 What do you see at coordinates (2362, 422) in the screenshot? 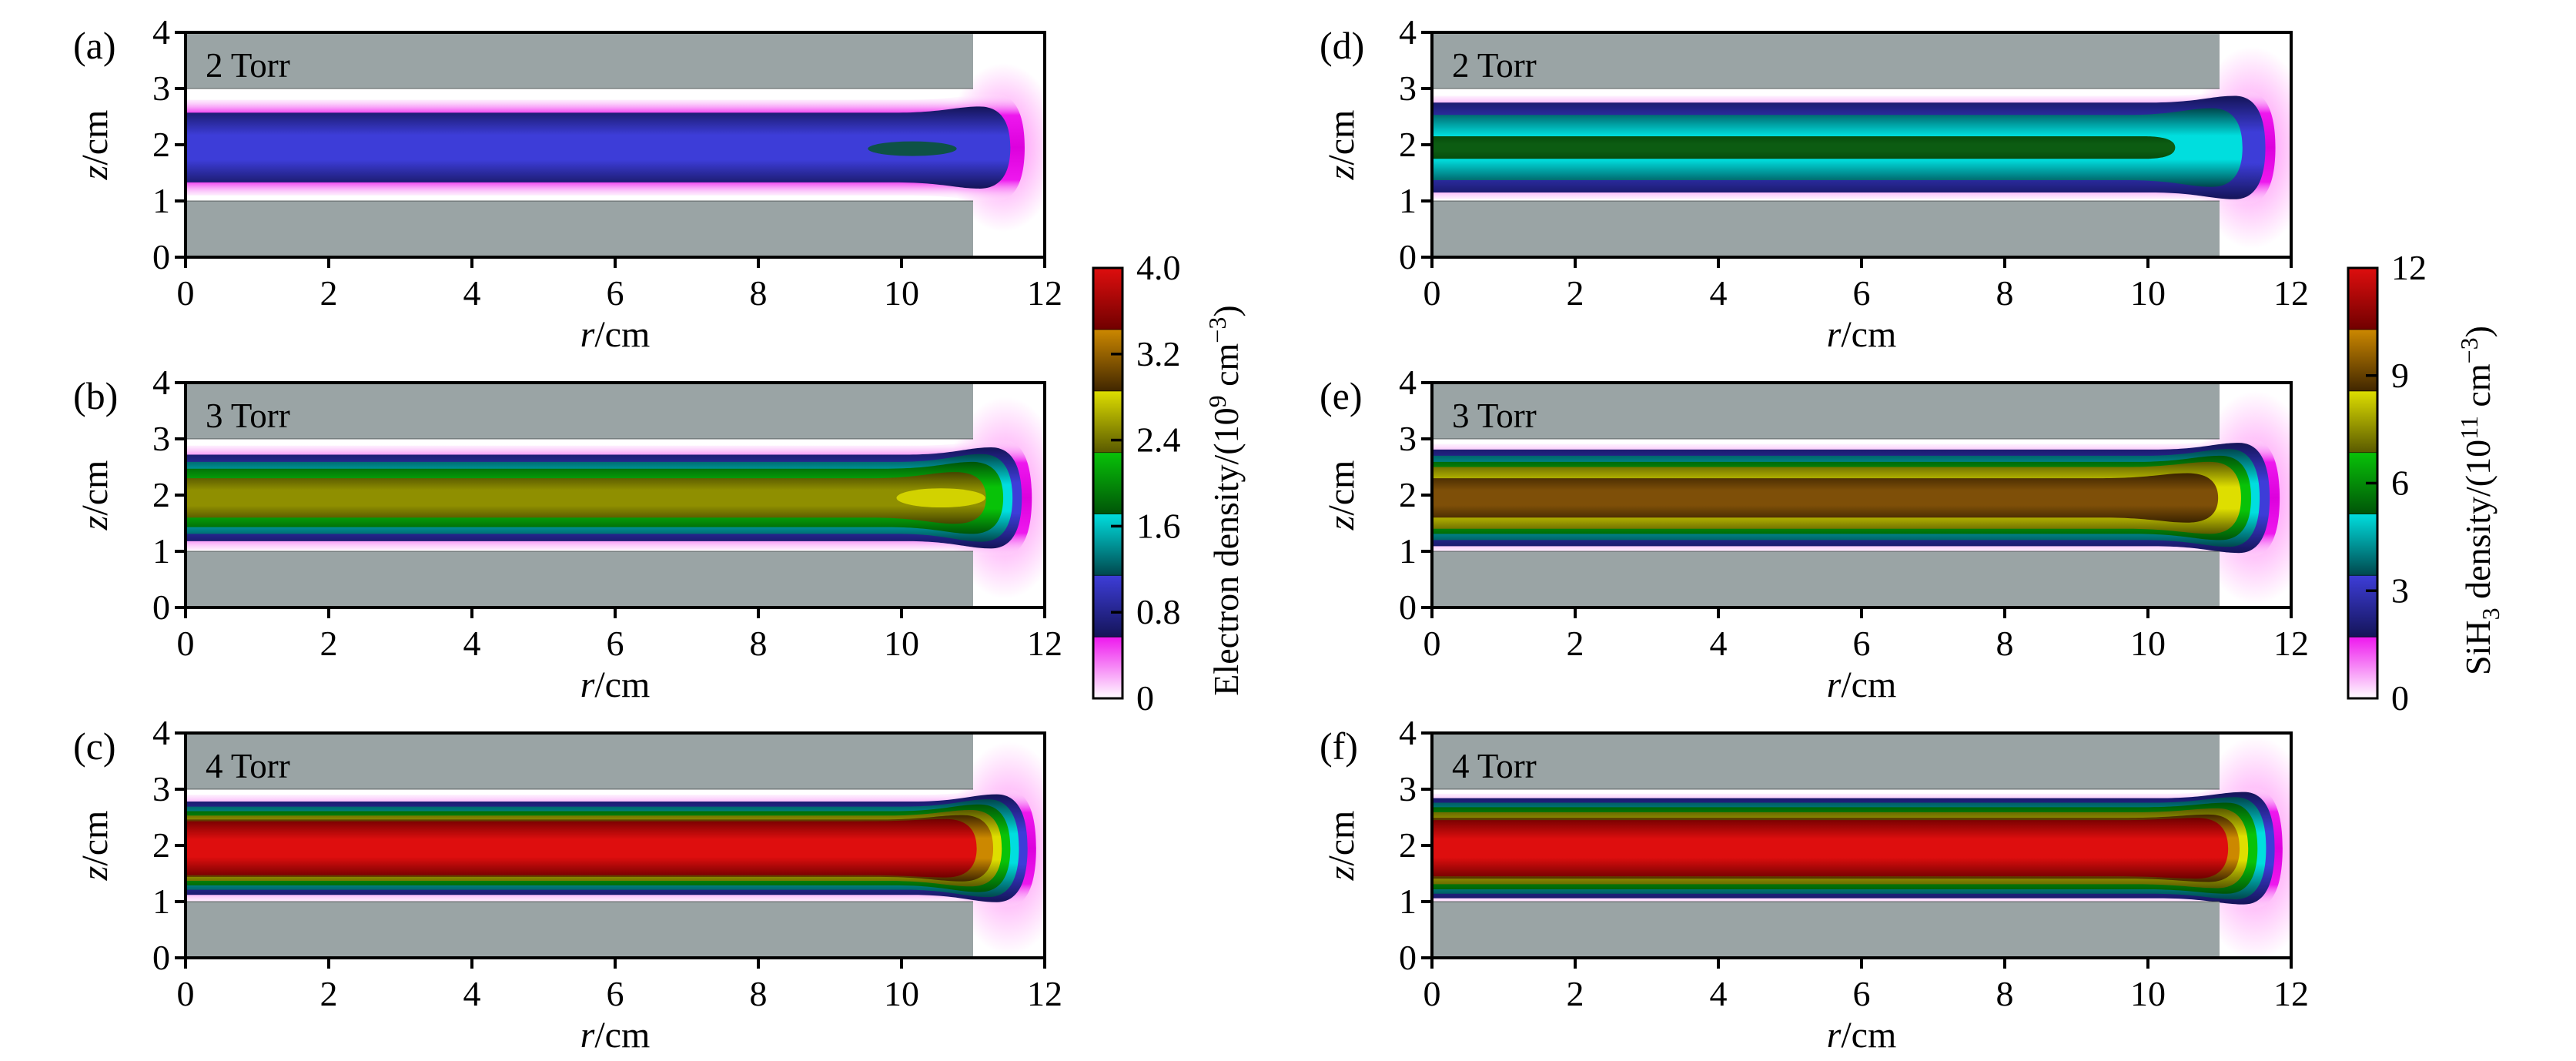
I see `colorbar-band-yellow` at bounding box center [2362, 422].